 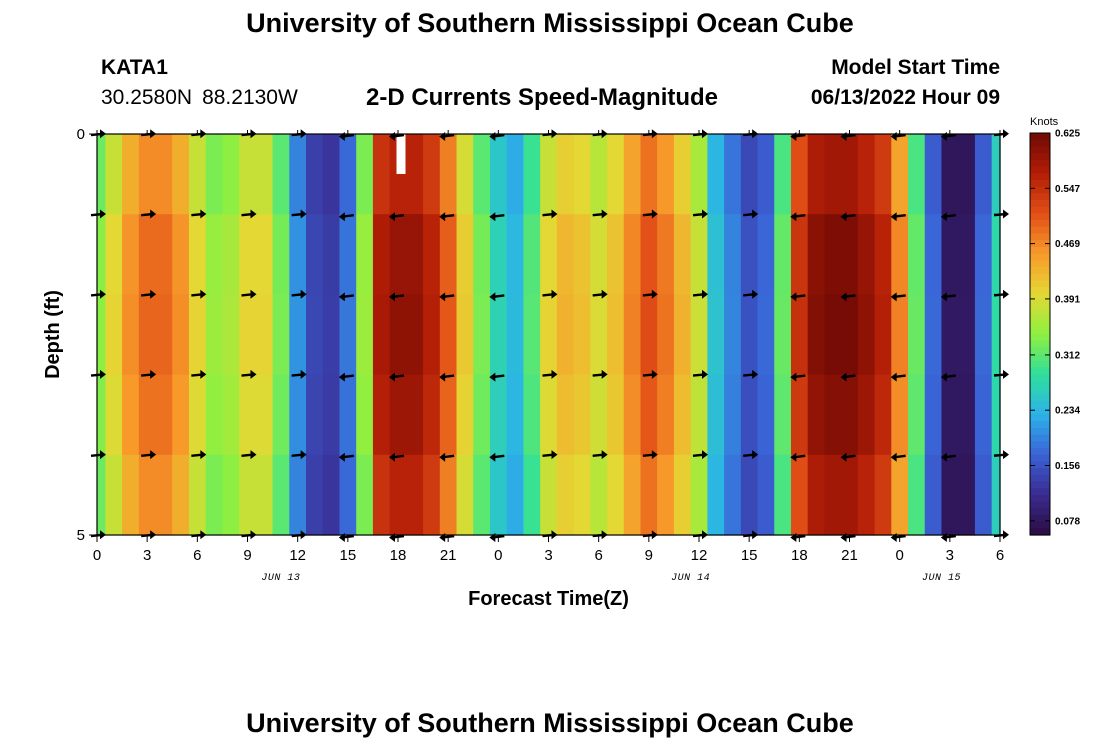 What do you see at coordinates (542, 97) in the screenshot?
I see `chart-subtitle: 2-D Currents Speed-Magnitude` at bounding box center [542, 97].